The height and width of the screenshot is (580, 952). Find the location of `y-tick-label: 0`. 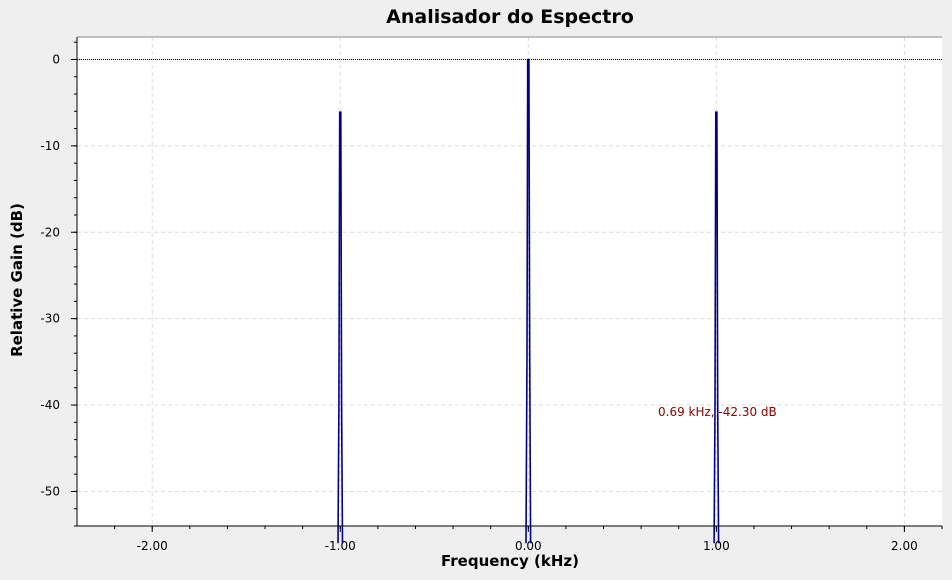

y-tick-label: 0 is located at coordinates (56, 59).